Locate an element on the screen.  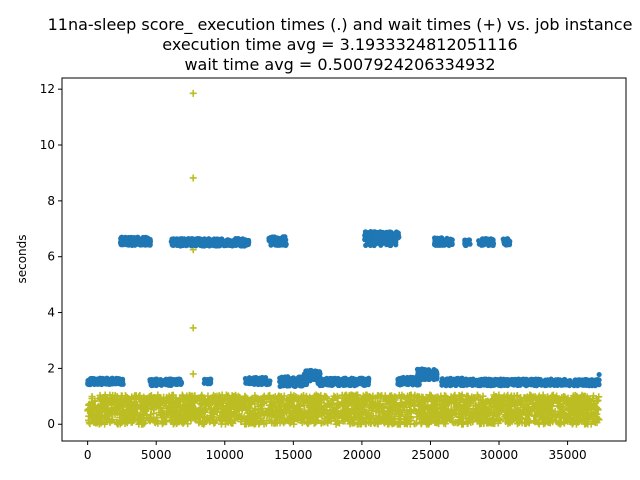
title-line-2: execution time avg = 3.1933324812051116 is located at coordinates (339, 44).